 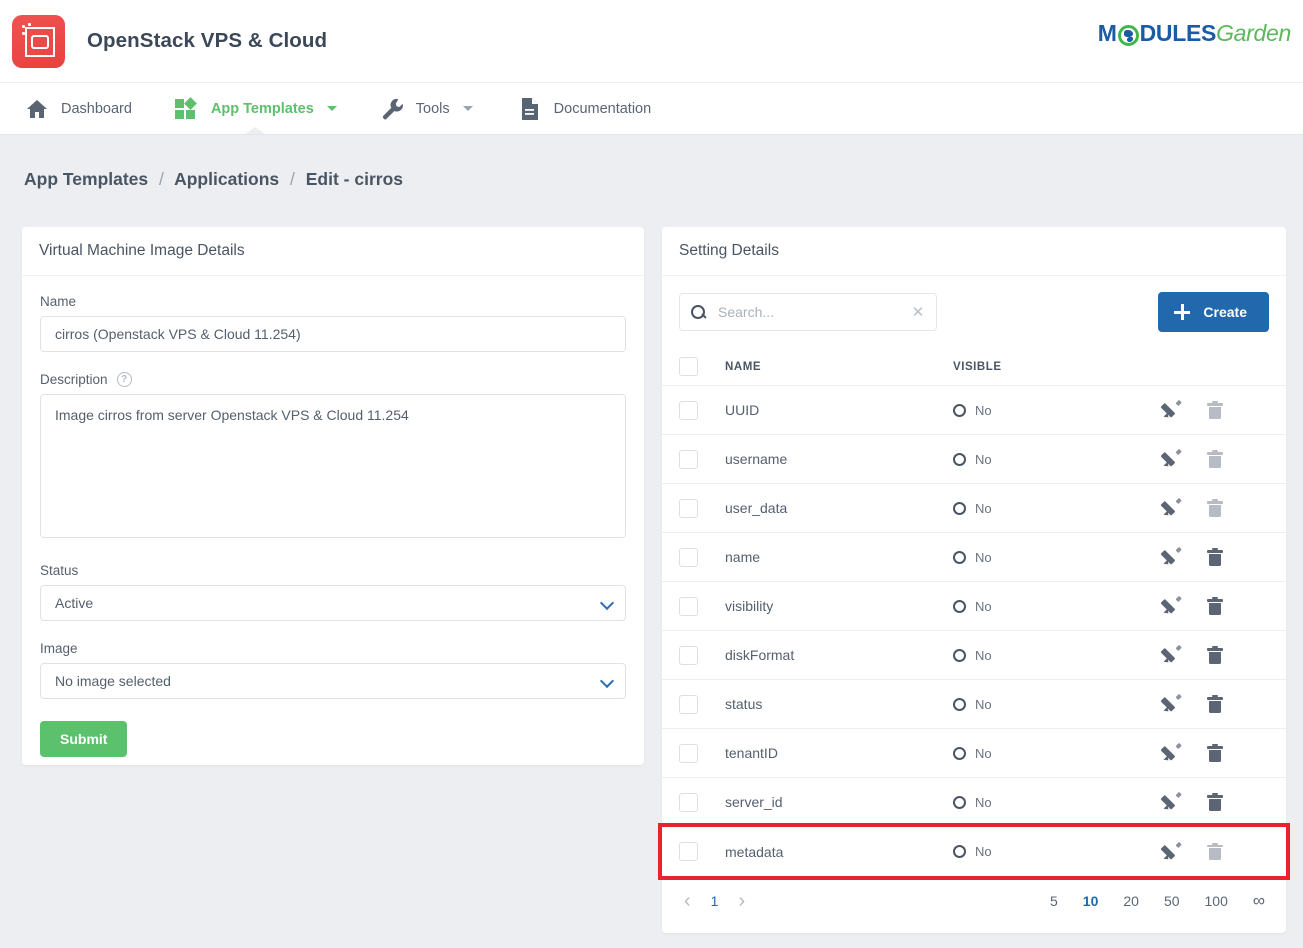 I want to click on cell-visible-text: No, so click(x=983, y=655).